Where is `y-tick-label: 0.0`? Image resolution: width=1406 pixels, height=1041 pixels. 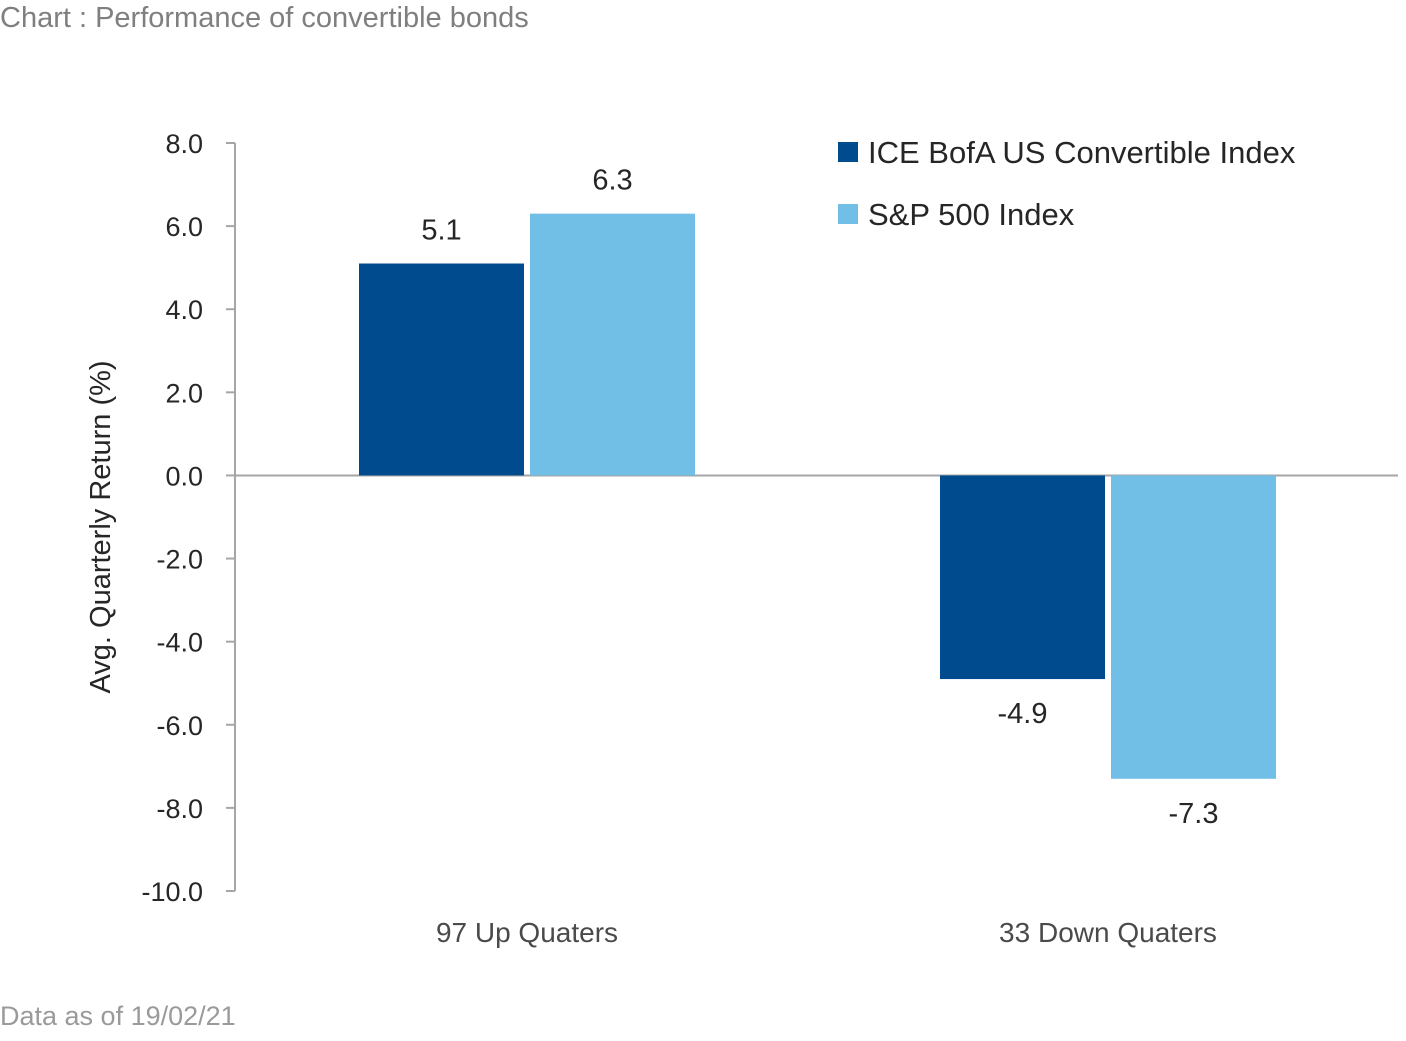 y-tick-label: 0.0 is located at coordinates (184, 476).